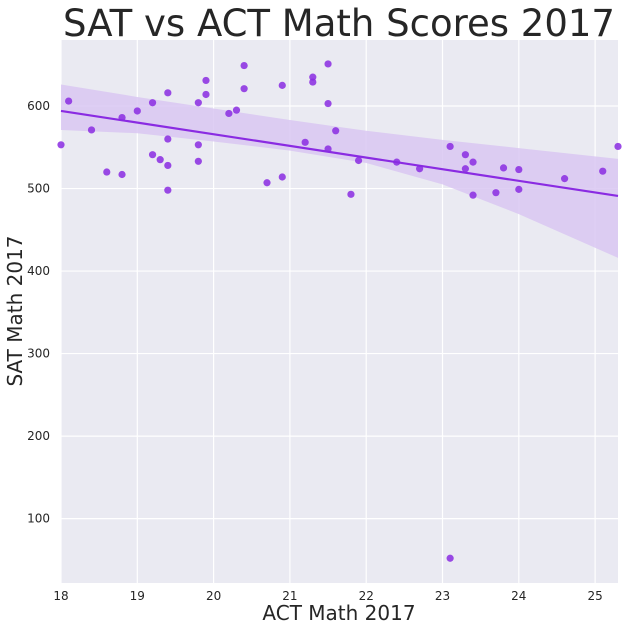 This screenshot has height=632, width=625. What do you see at coordinates (213, 596) in the screenshot?
I see `x-tick-label: 20` at bounding box center [213, 596].